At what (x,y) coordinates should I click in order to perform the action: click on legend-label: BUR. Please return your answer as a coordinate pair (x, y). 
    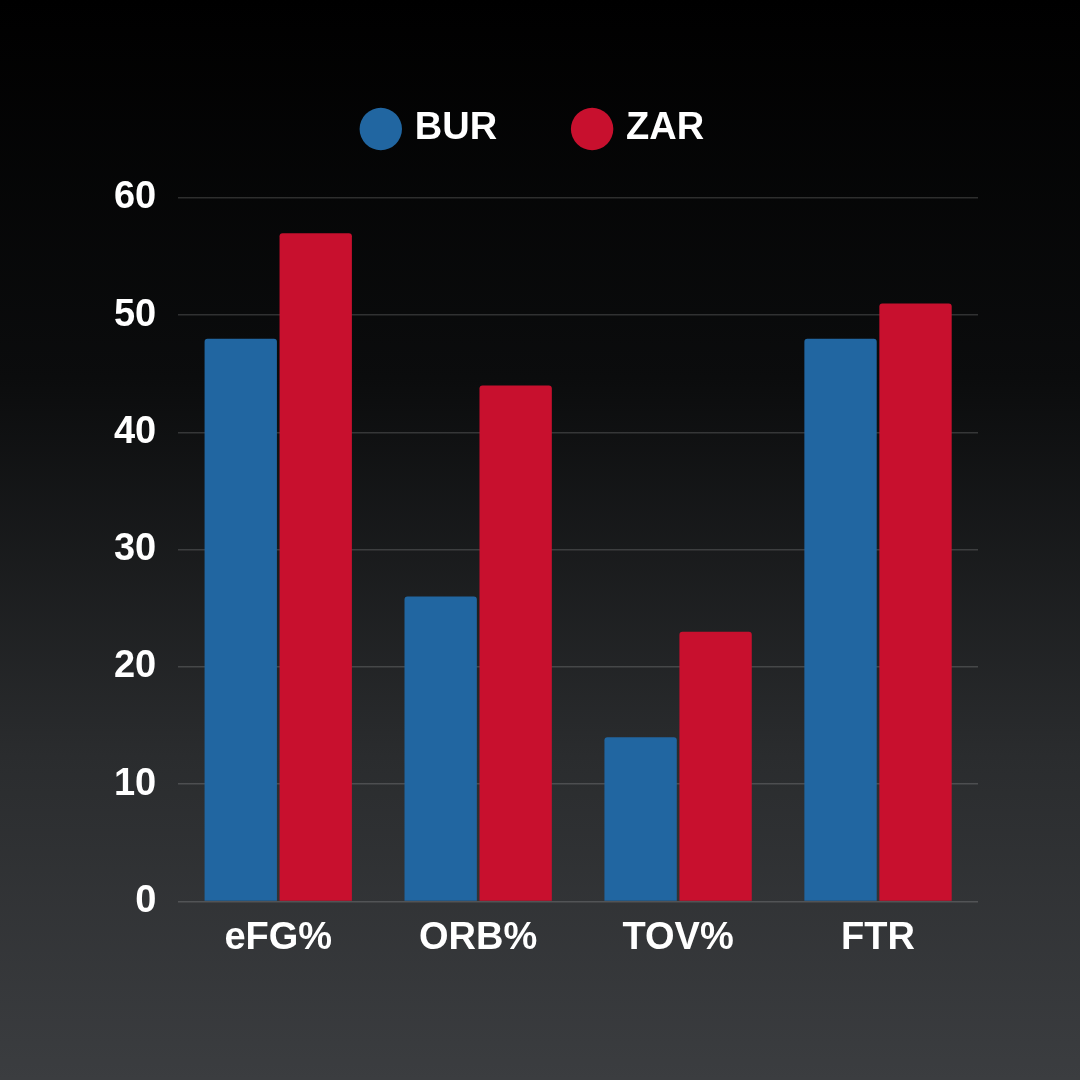
    Looking at the image, I should click on (456, 126).